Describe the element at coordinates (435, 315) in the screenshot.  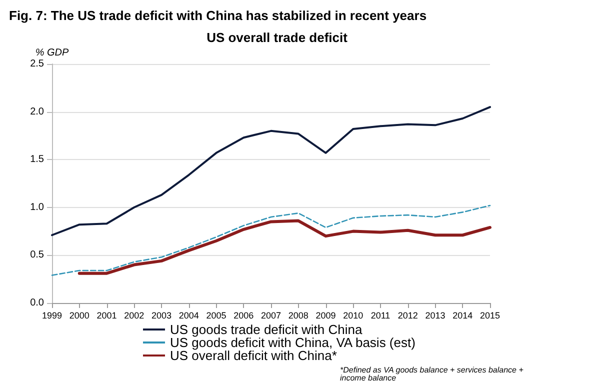
I see `x-tick-label: 2013` at that location.